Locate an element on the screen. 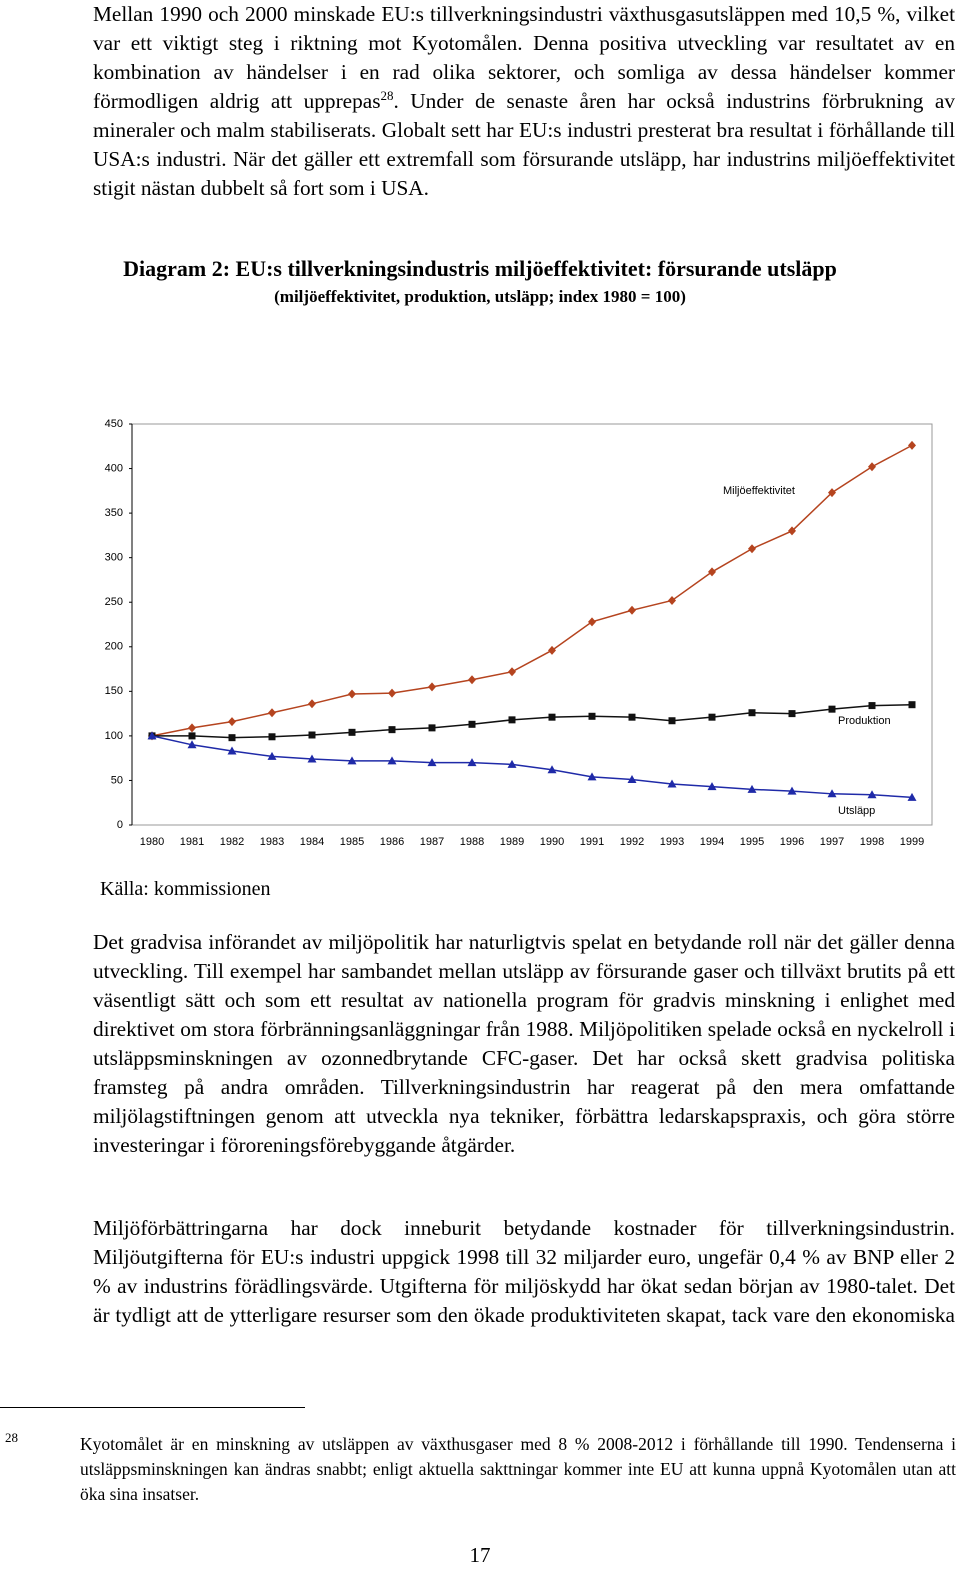  footnote-number: 28 is located at coordinates (11, 1437).